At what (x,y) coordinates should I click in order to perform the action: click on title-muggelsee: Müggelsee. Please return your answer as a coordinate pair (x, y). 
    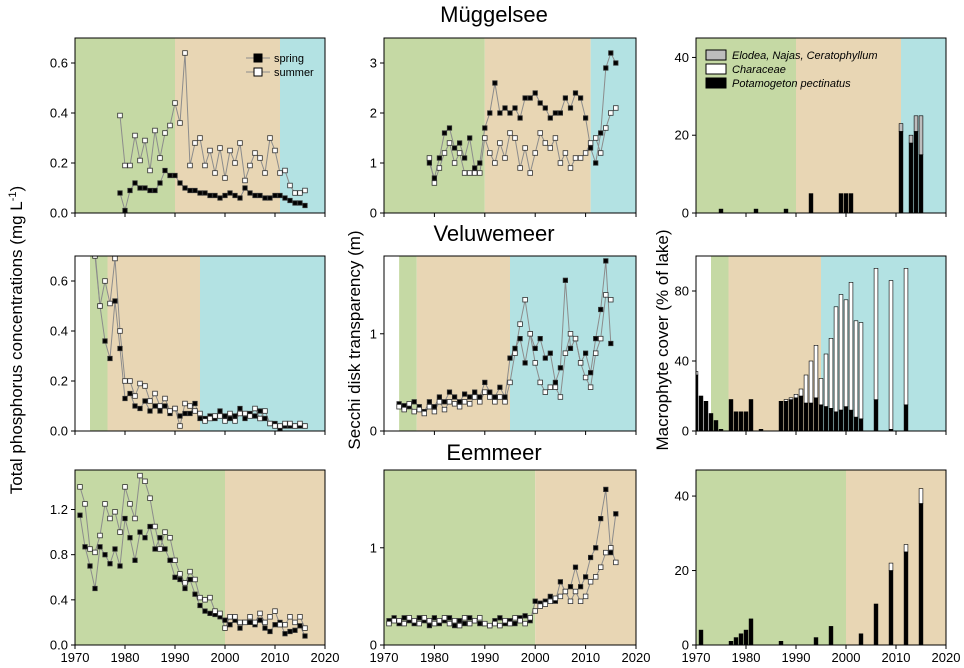
    Looking at the image, I should click on (494, 14).